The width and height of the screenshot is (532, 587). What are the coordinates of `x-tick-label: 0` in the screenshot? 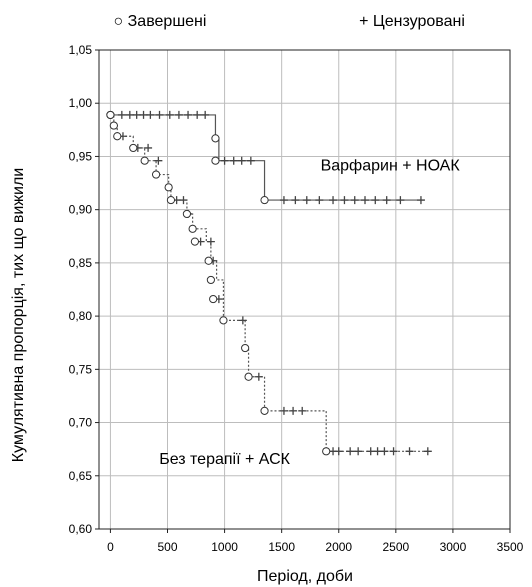 It's located at (110, 547).